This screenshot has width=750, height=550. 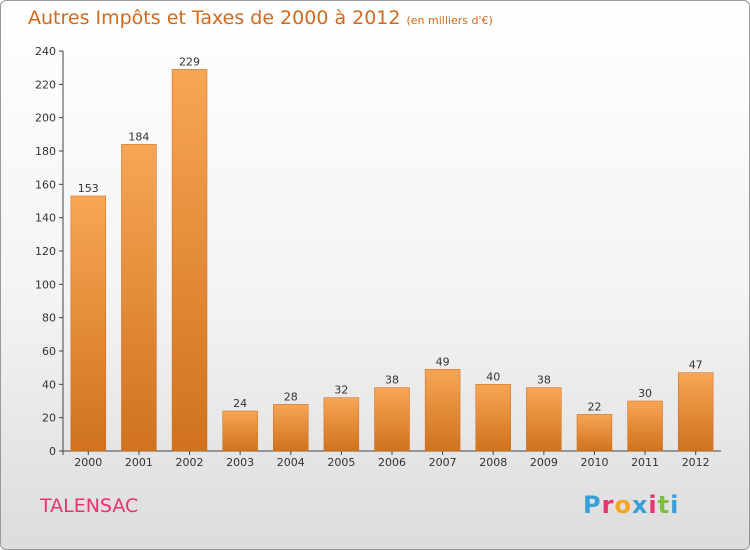 What do you see at coordinates (45, 151) in the screenshot?
I see `y-tick-label: 180` at bounding box center [45, 151].